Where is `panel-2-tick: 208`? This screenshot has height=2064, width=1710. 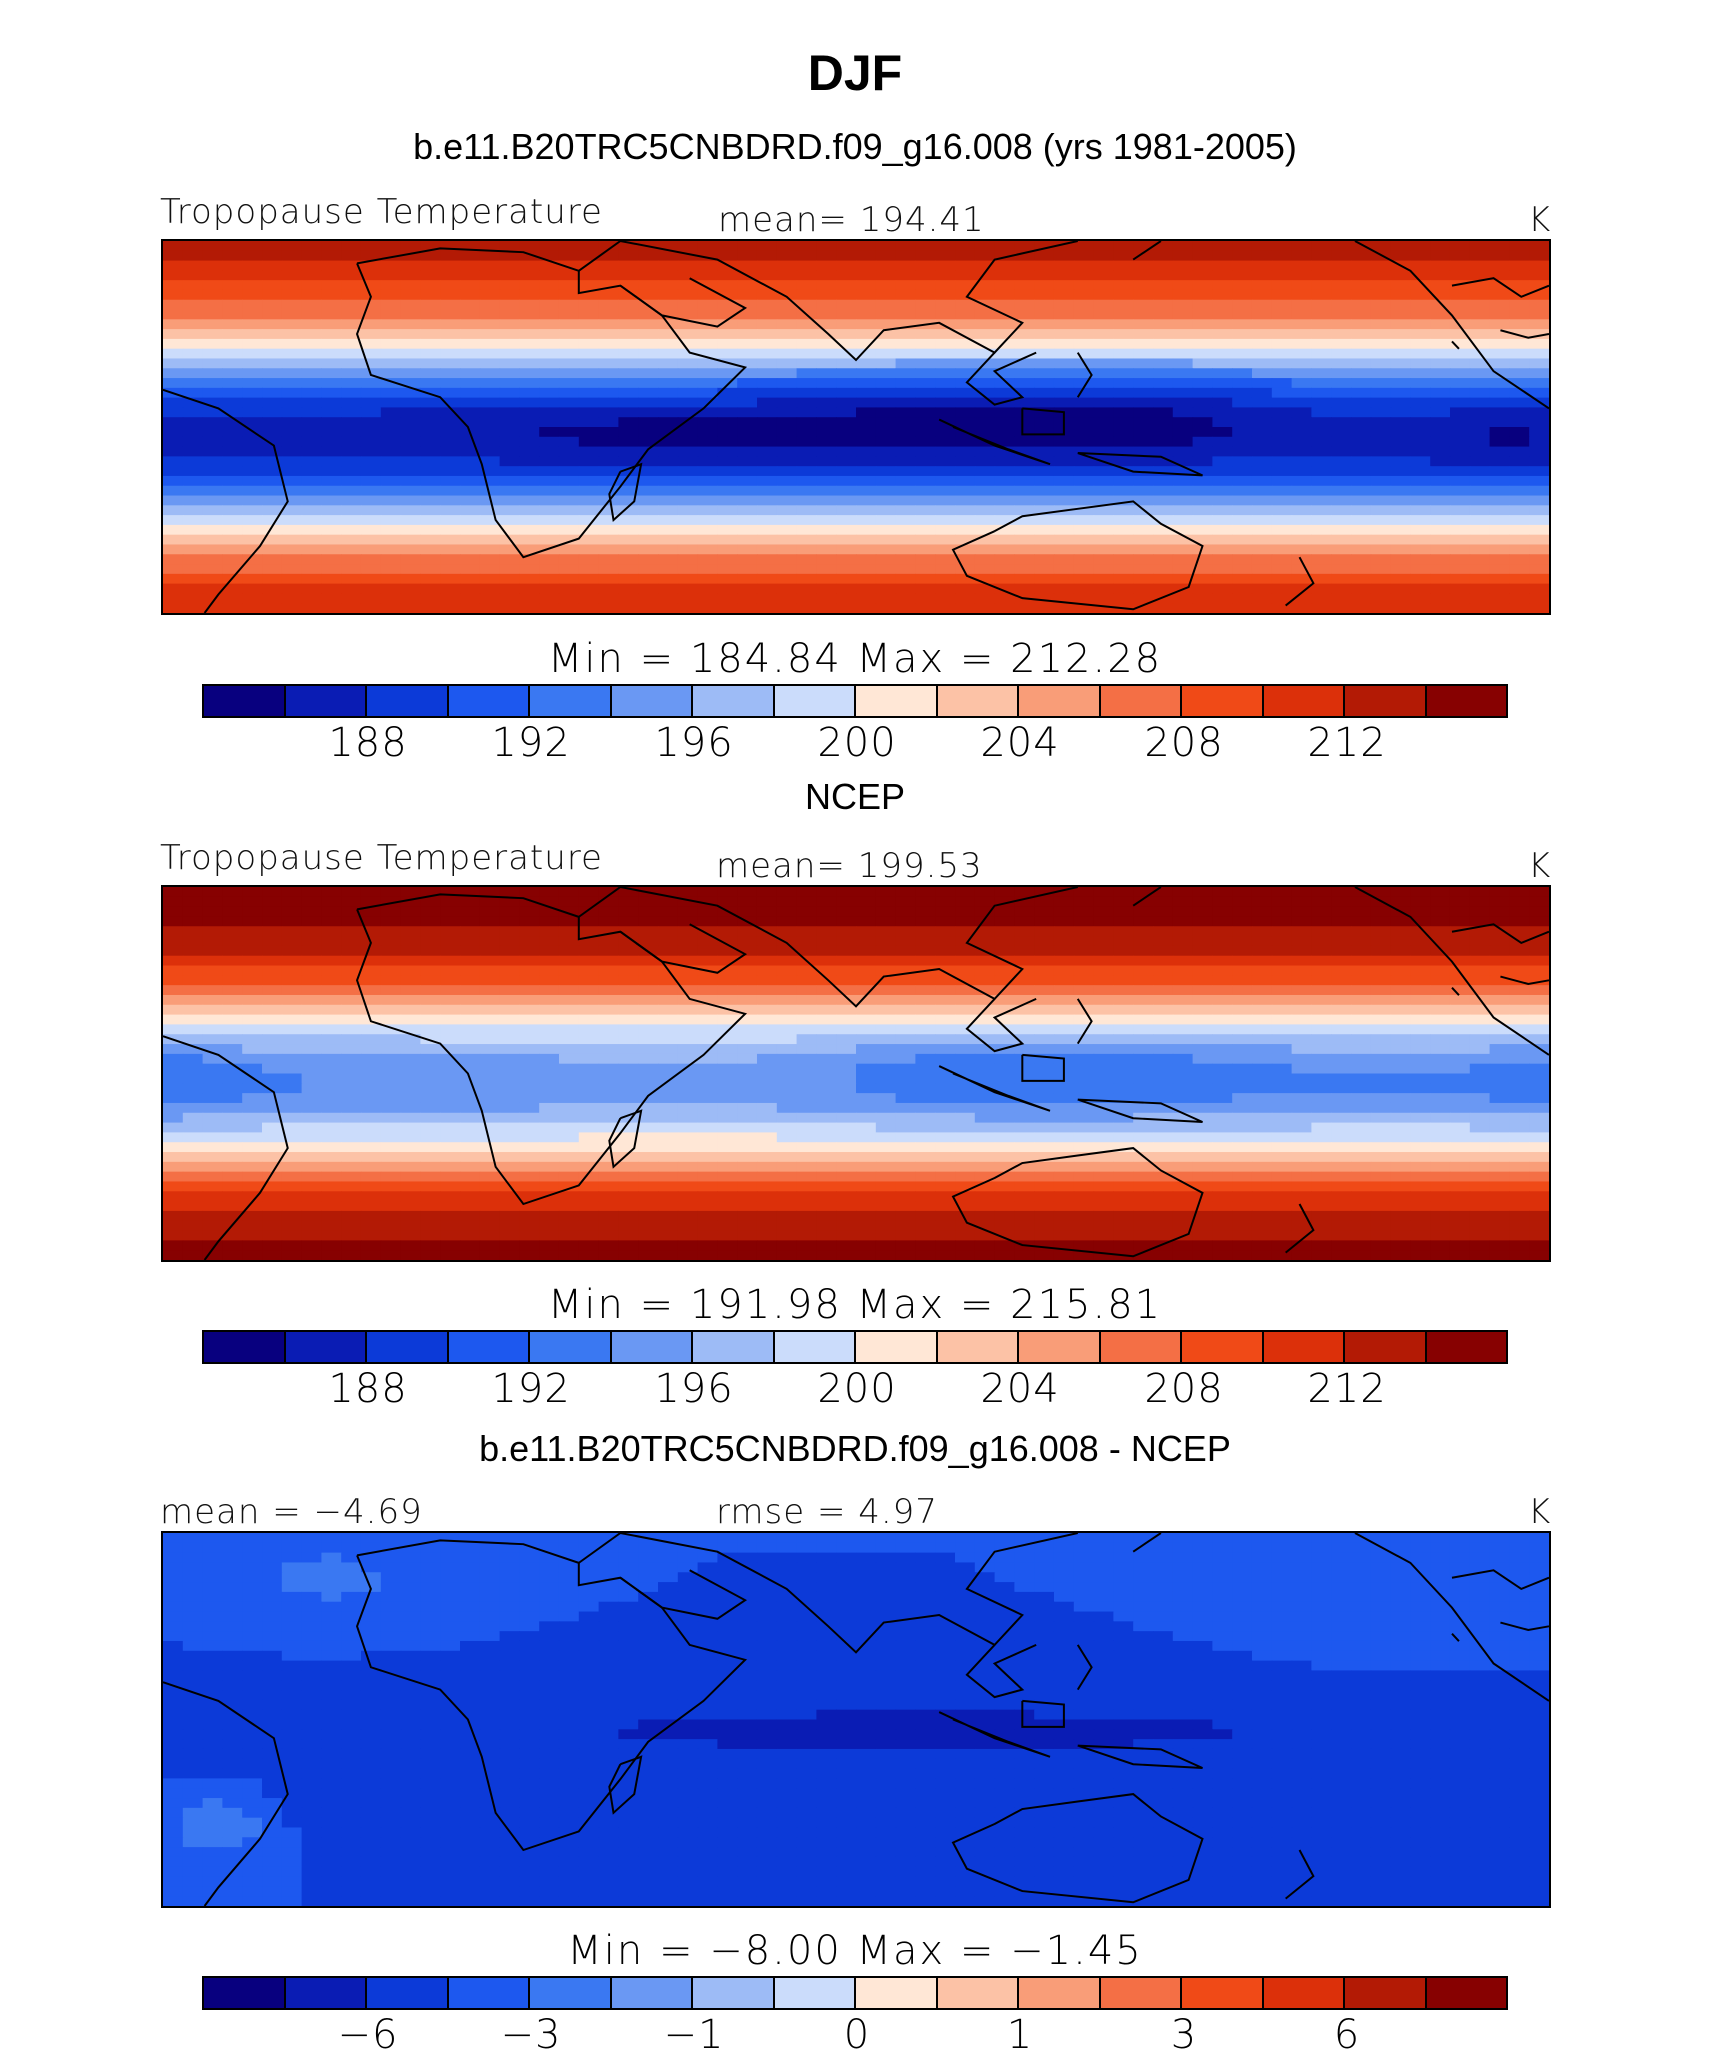 panel-2-tick: 208 is located at coordinates (1184, 1389).